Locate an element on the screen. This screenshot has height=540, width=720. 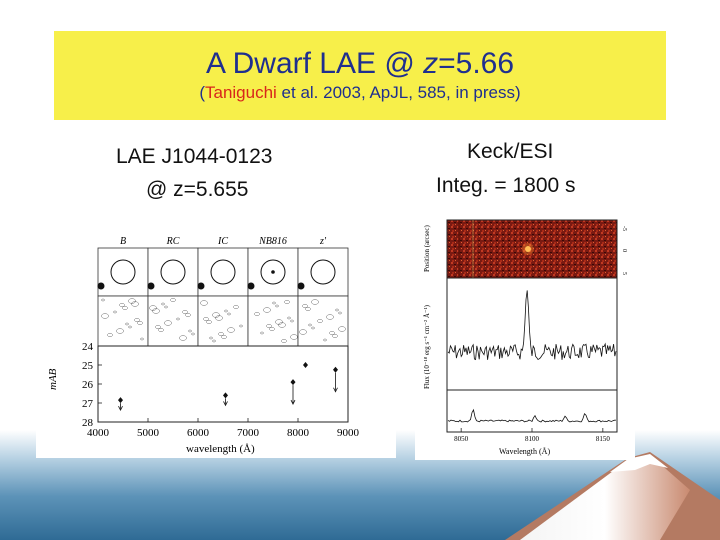
position-tick: 5 is located at coordinates (624, 273).